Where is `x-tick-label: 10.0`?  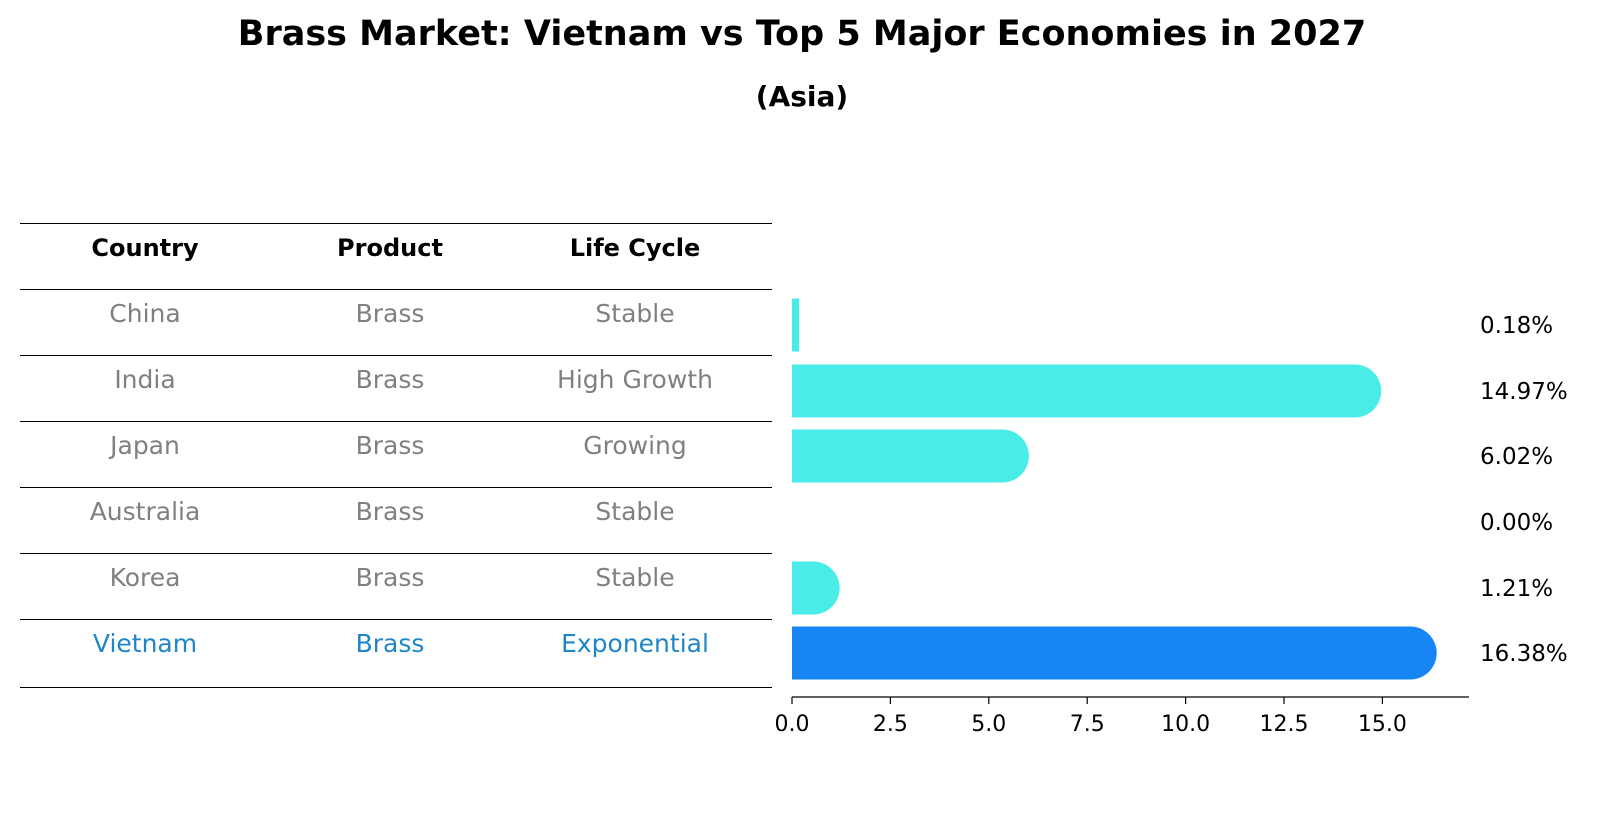
x-tick-label: 10.0 is located at coordinates (1185, 724).